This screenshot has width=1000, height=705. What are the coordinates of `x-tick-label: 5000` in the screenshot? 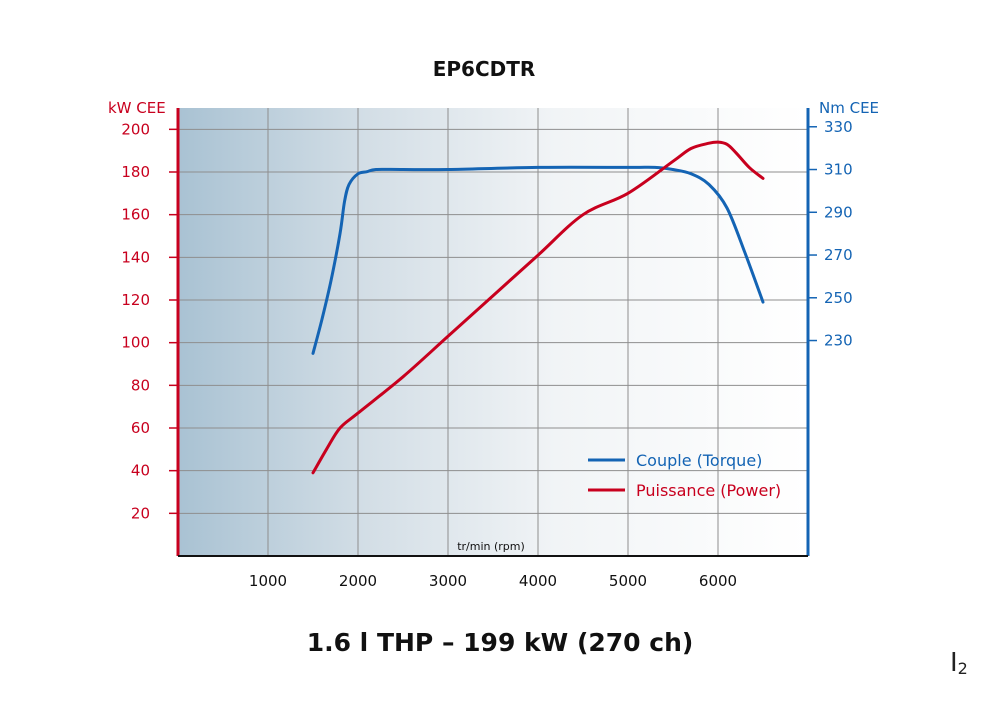 It's located at (628, 581).